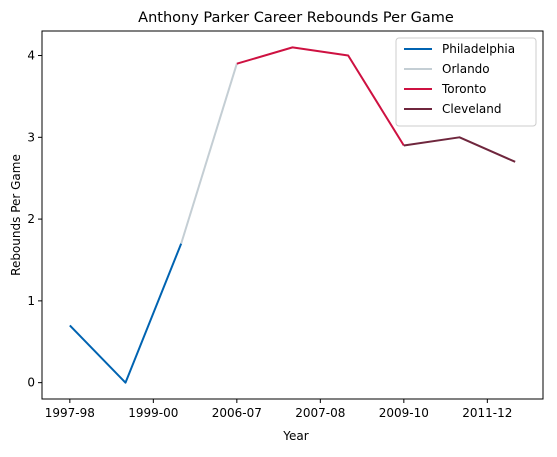 The height and width of the screenshot is (457, 557). What do you see at coordinates (153, 413) in the screenshot?
I see `x-tick-label: 1999-00` at bounding box center [153, 413].